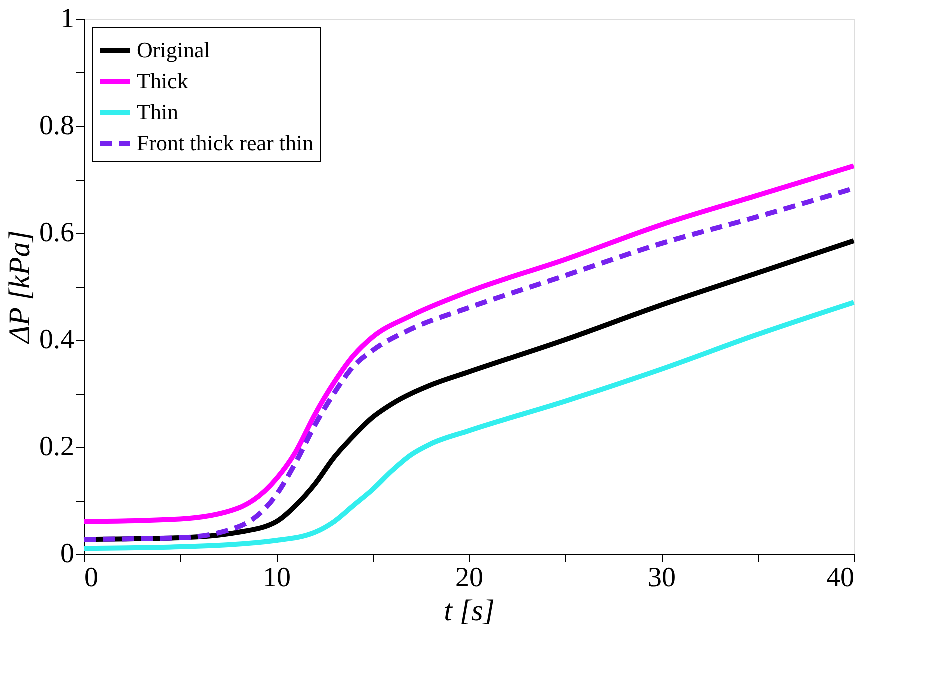 Image resolution: width=931 pixels, height=677 pixels. What do you see at coordinates (840, 578) in the screenshot?
I see `x-tick-label: 40` at bounding box center [840, 578].